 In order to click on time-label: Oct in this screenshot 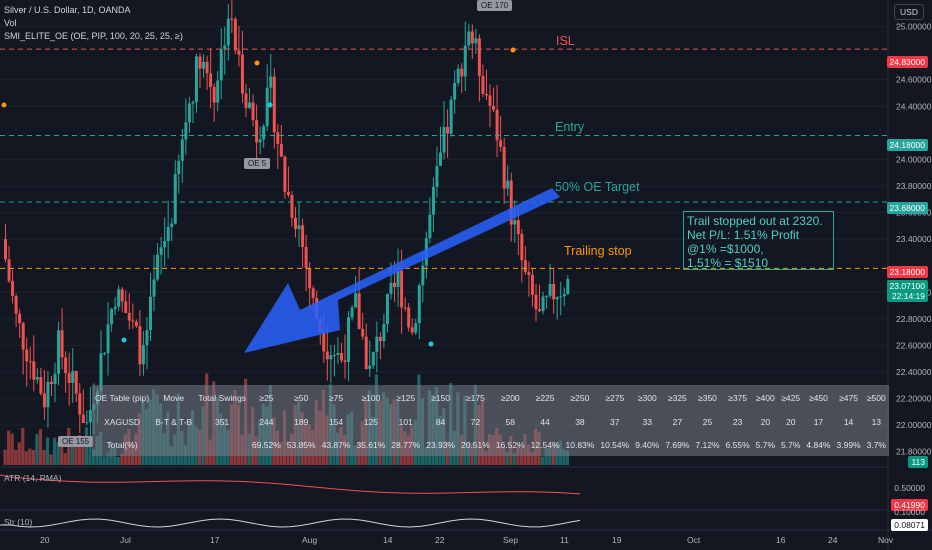, I will do `click(694, 540)`.